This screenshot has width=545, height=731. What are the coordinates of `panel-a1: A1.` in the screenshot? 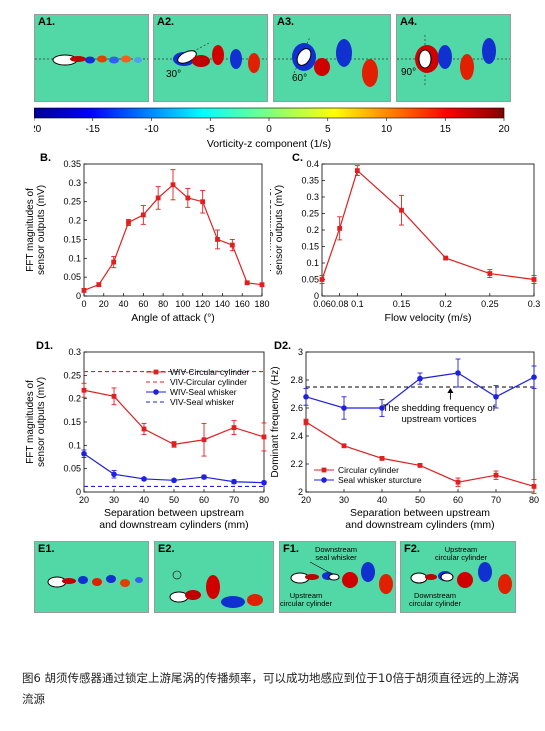 It's located at (91, 58).